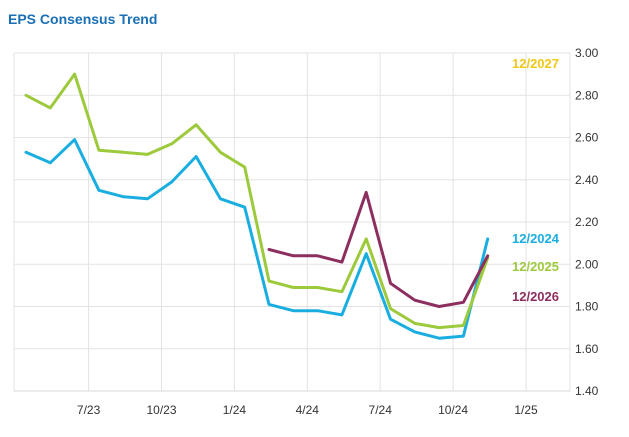 This screenshot has height=437, width=629. What do you see at coordinates (587, 222) in the screenshot?
I see `y-tick-label: 2.20` at bounding box center [587, 222].